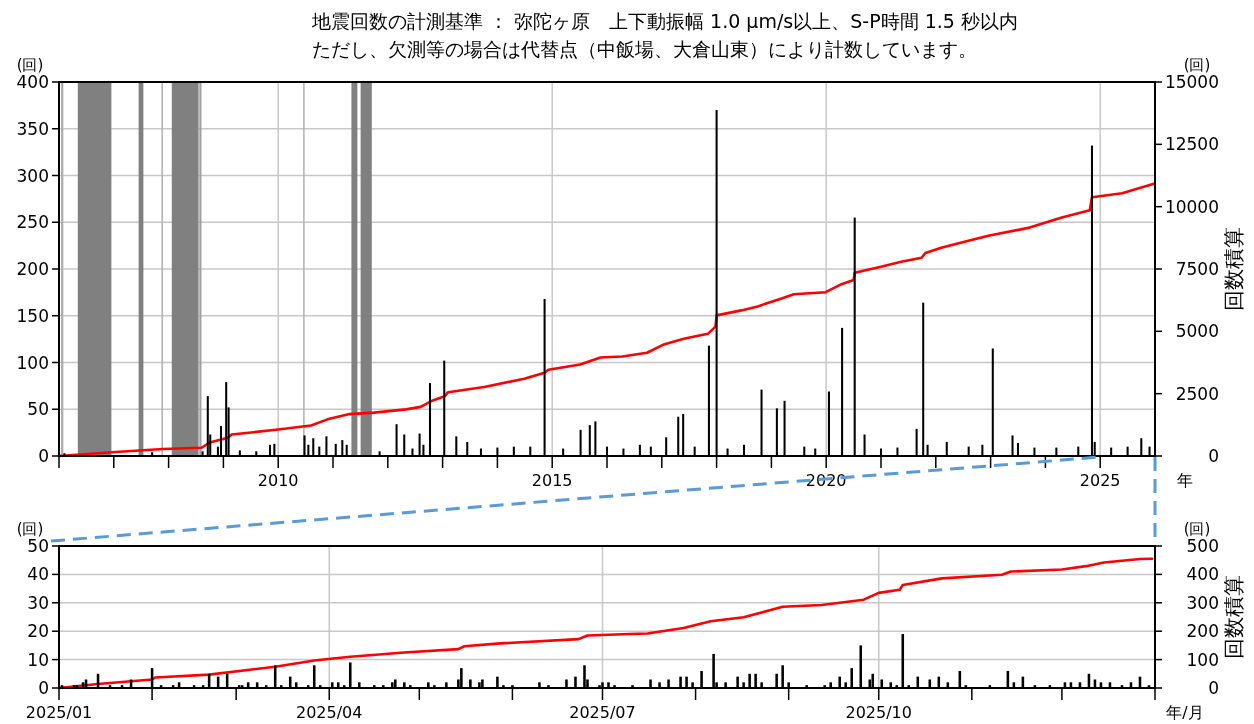 Image resolution: width=1254 pixels, height=724 pixels. Describe the element at coordinates (1191, 144) in the screenshot. I see `y2-tick-label: 12500` at that location.